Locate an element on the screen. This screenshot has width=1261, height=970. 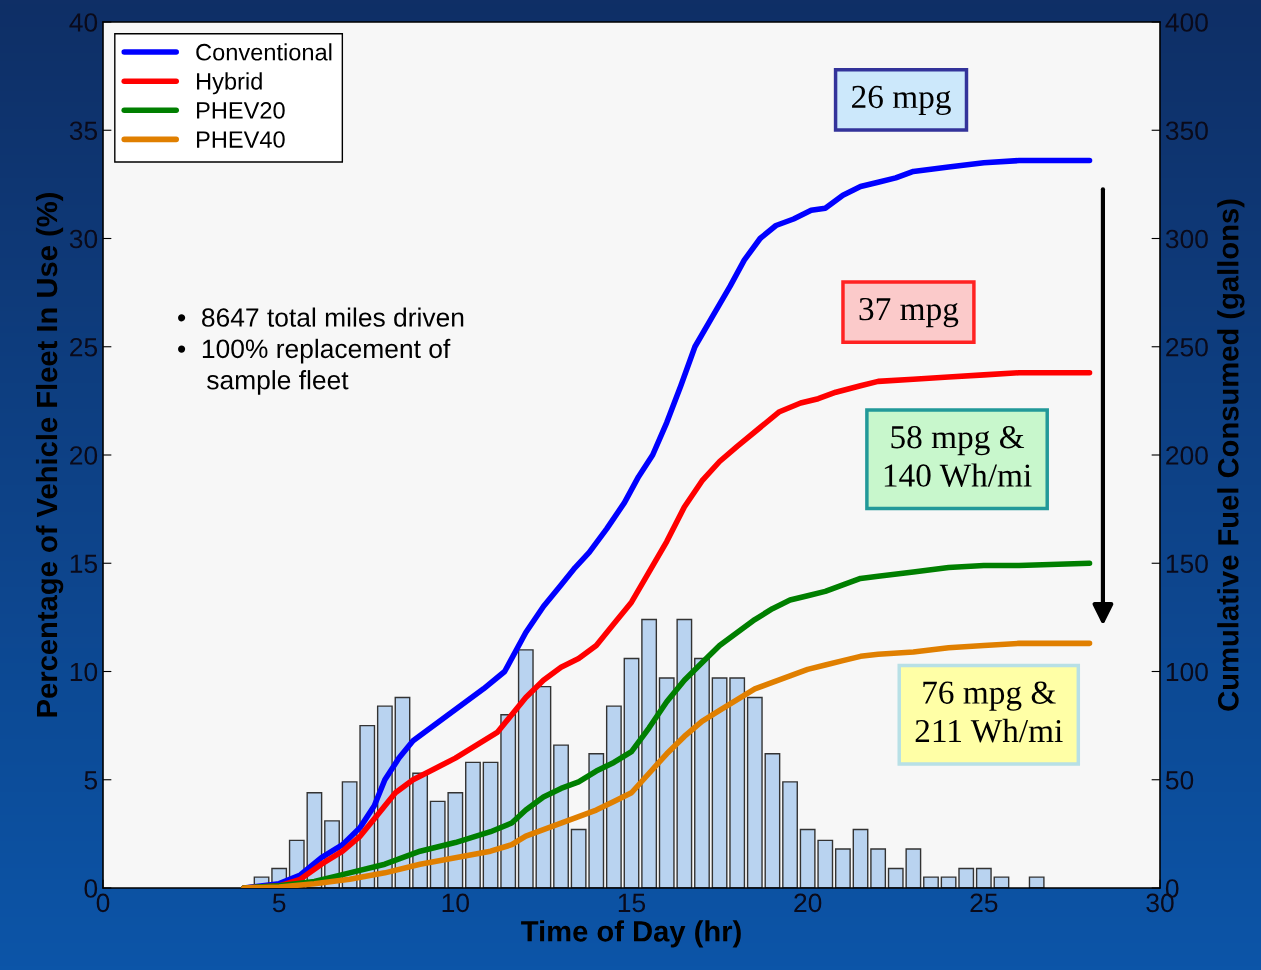
y-tick-label: 15 is located at coordinates (84, 564).